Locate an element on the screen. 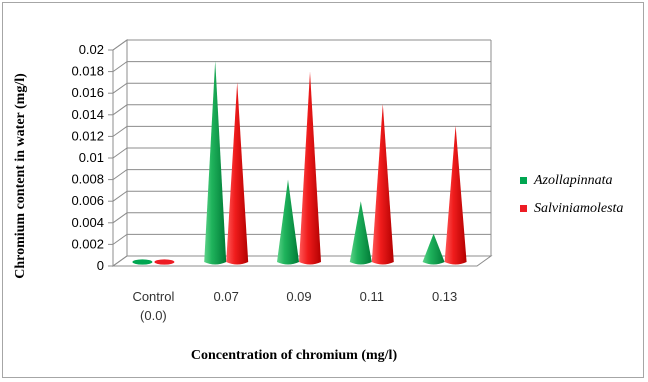 Image resolution: width=648 pixels, height=382 pixels. legend-label-azollapinnata: Azollapinnata is located at coordinates (573, 180).